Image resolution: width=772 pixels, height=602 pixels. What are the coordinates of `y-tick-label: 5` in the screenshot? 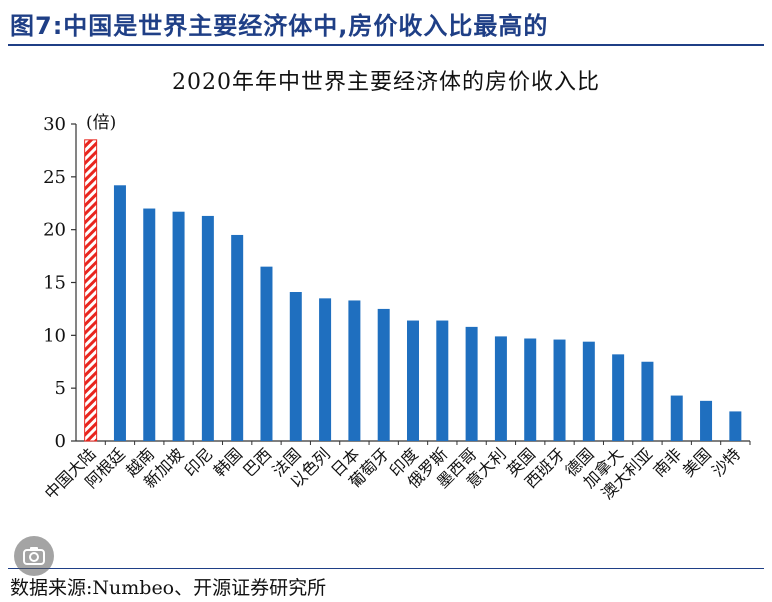 It's located at (60, 388).